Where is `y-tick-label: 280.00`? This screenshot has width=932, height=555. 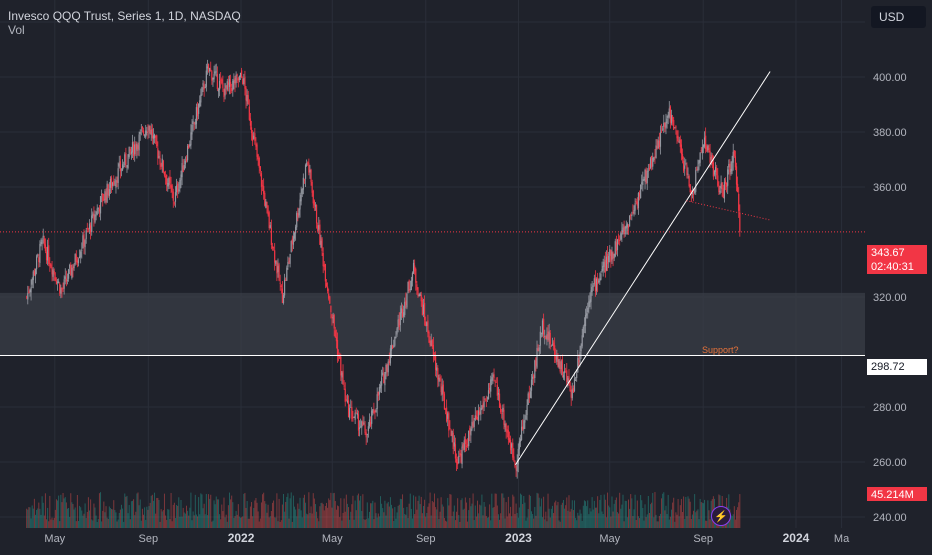
y-tick-label: 280.00 is located at coordinates (890, 408).